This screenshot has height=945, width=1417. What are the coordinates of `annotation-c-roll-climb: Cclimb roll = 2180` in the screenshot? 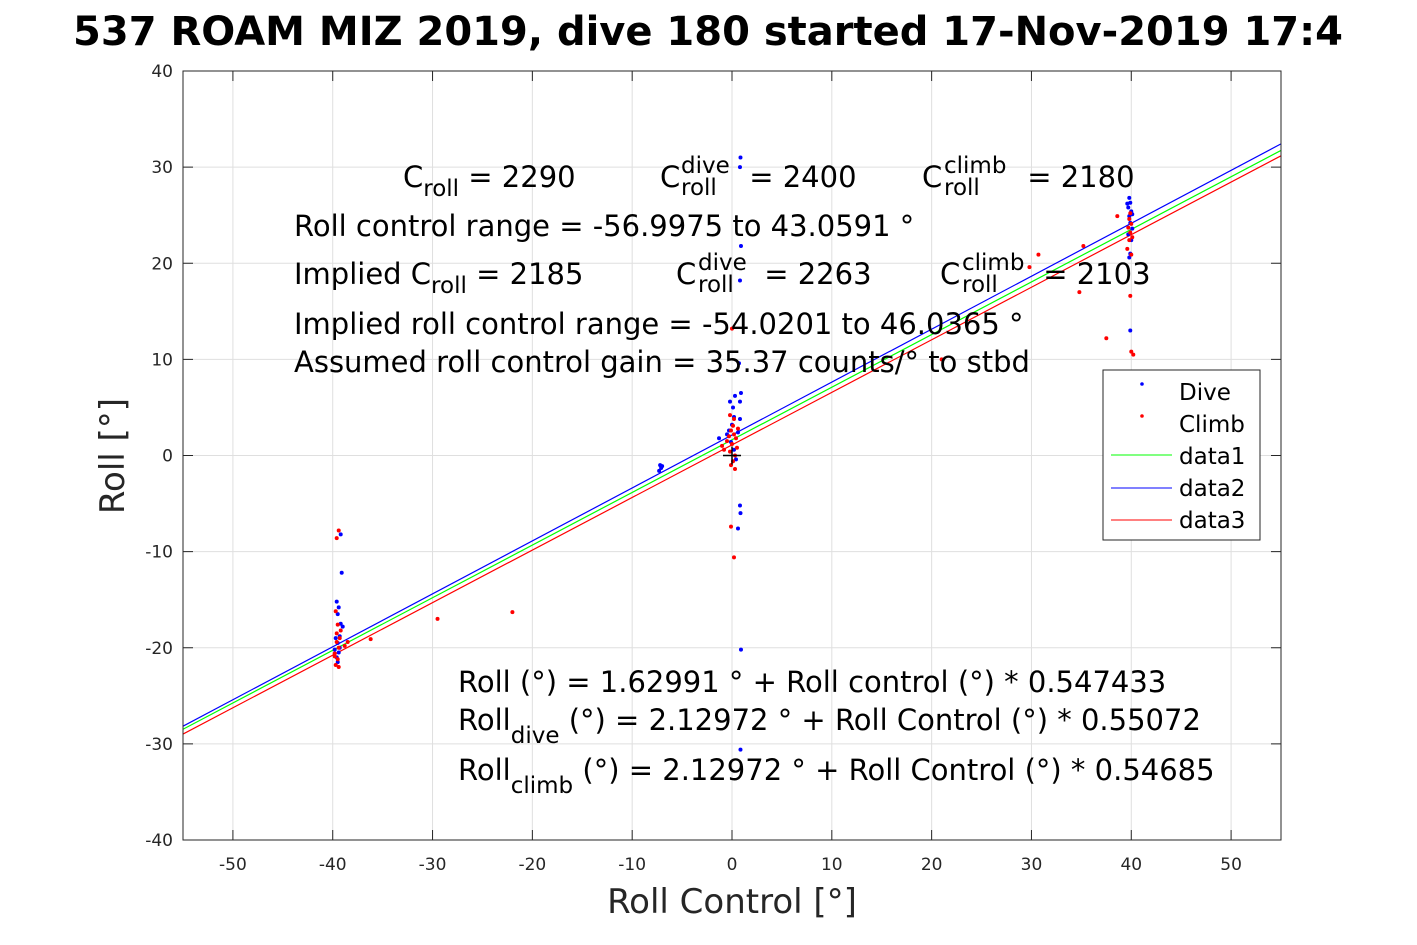 It's located at (1028, 177).